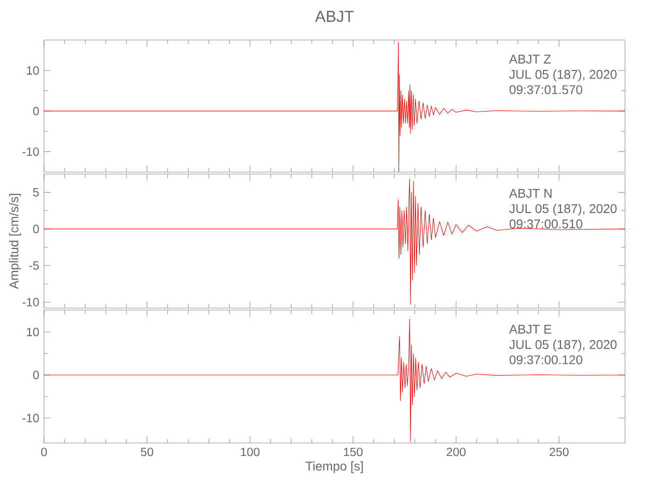 The width and height of the screenshot is (650, 500). What do you see at coordinates (36, 192) in the screenshot?
I see `y-tick-label: 5` at bounding box center [36, 192].